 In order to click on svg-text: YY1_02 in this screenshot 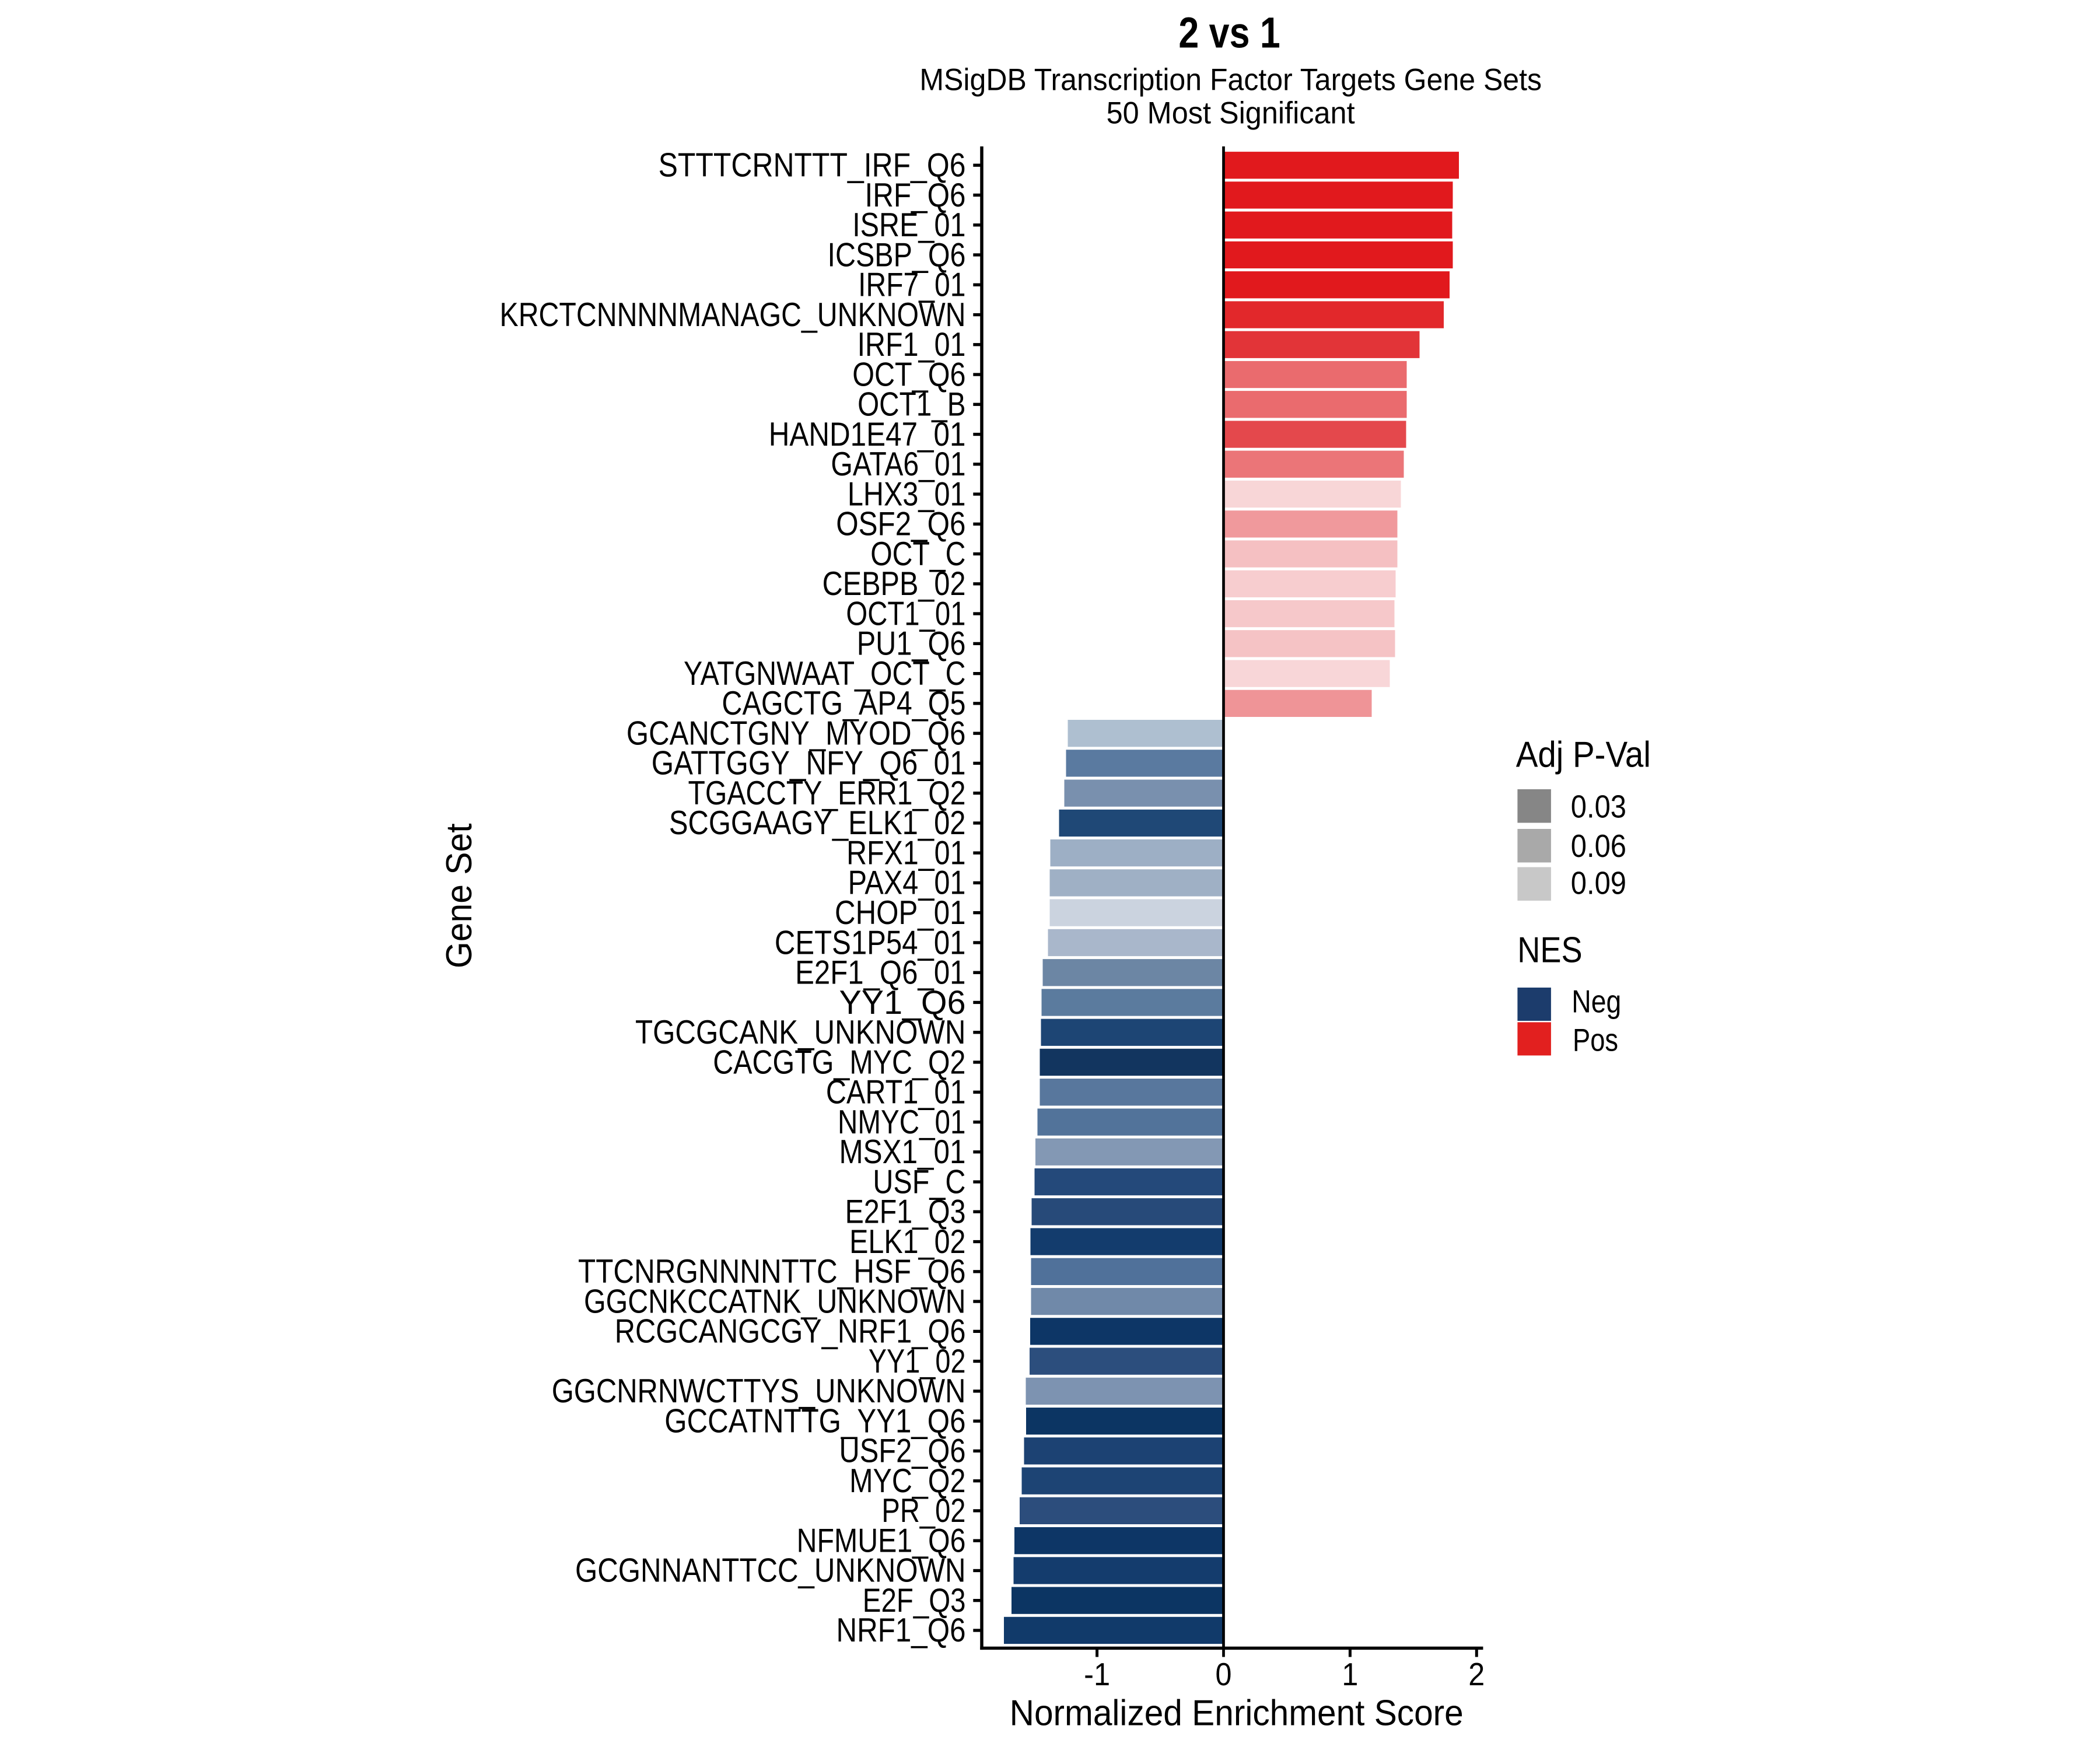, I will do `click(917, 1361)`.